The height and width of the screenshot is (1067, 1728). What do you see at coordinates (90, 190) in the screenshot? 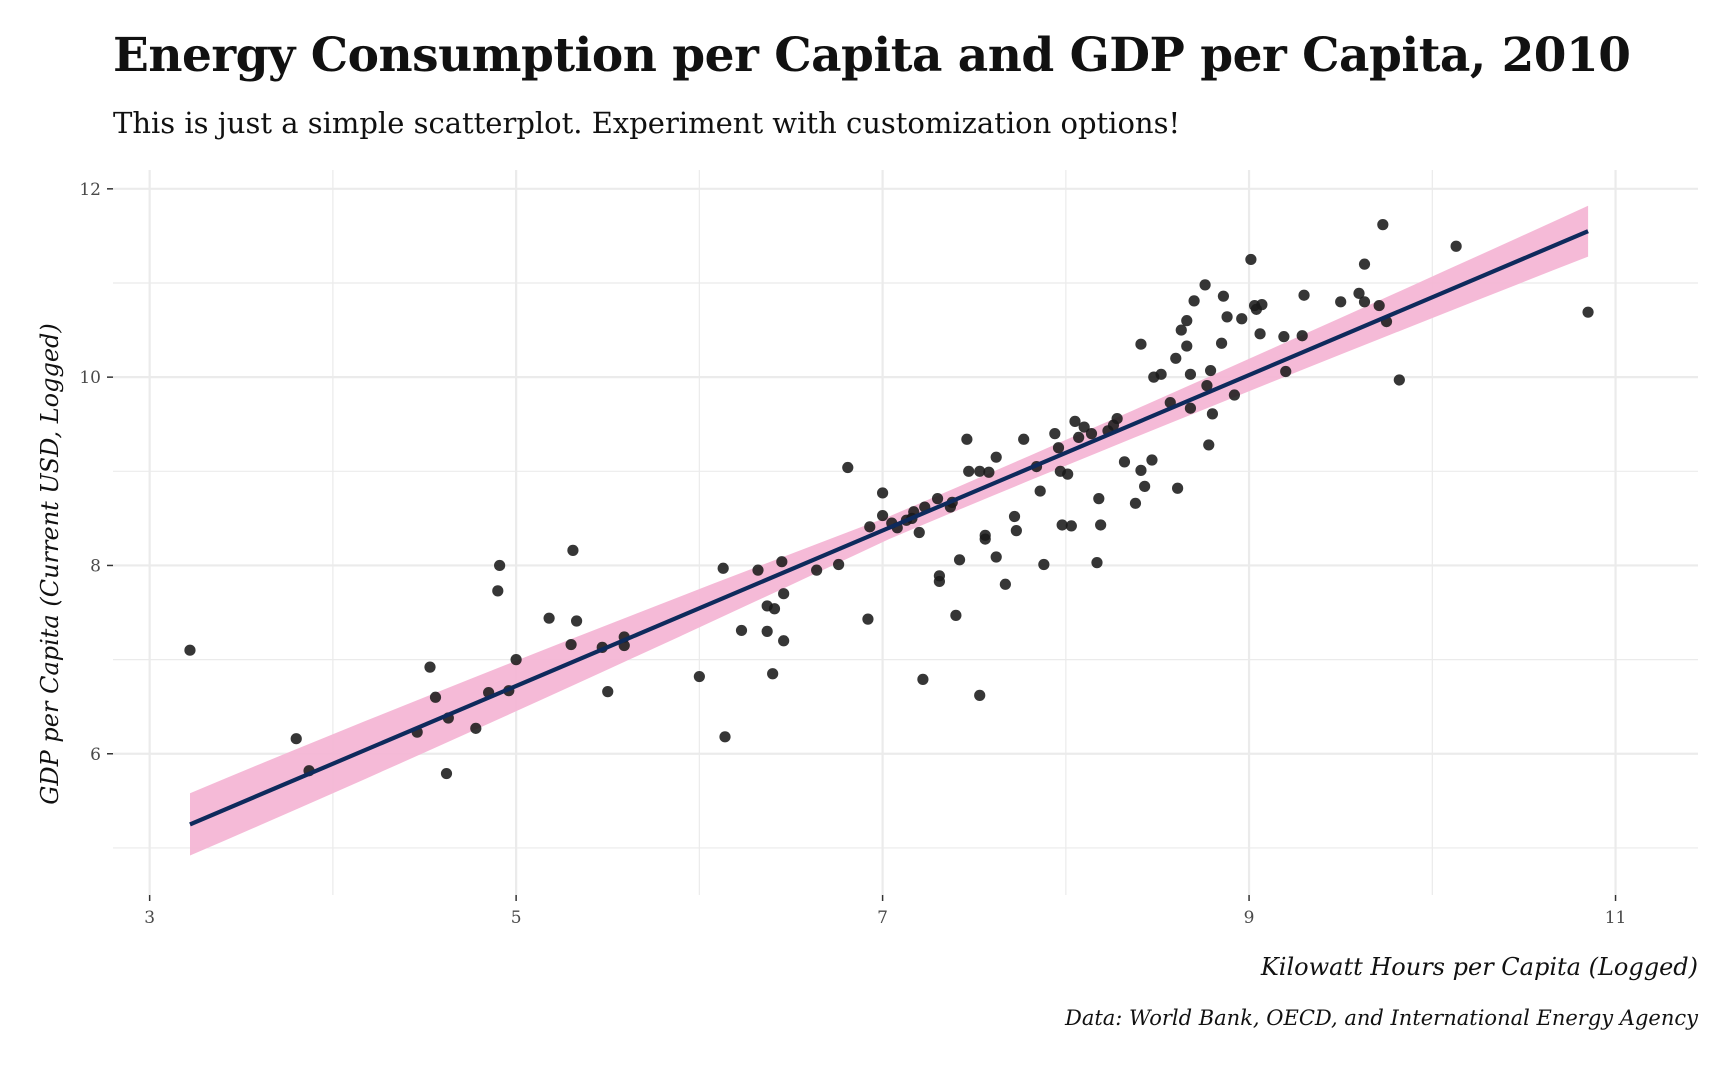
I see `y-tick-label: 12` at bounding box center [90, 190].